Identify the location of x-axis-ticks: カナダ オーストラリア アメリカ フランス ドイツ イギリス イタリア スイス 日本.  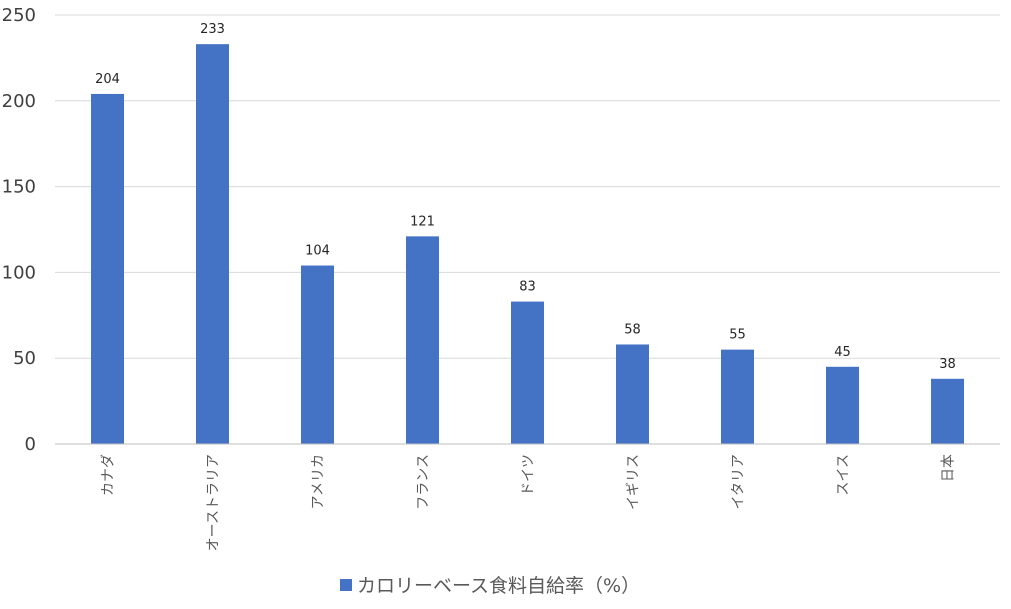
(529, 502).